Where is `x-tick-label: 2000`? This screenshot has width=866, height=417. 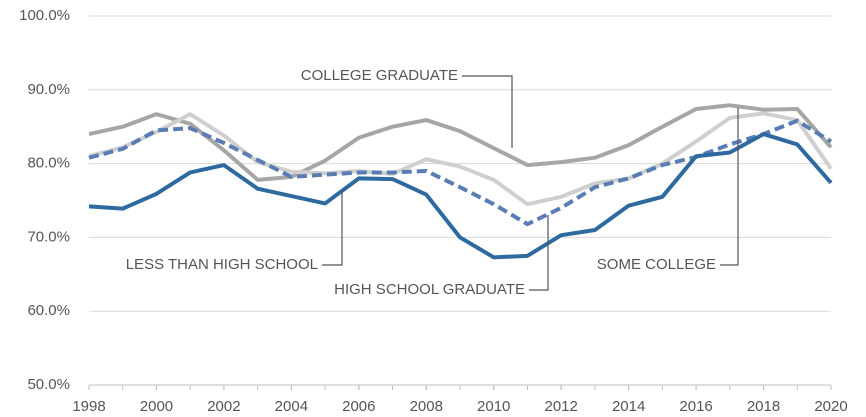
x-tick-label: 2000 is located at coordinates (156, 406).